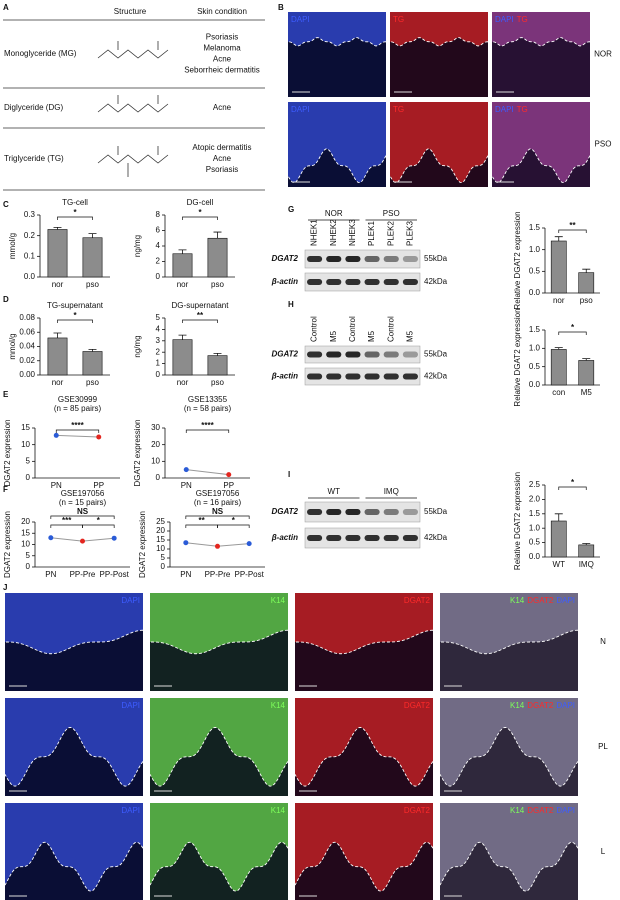 This screenshot has width=620, height=900. Describe the element at coordinates (27, 331) in the screenshot. I see `y-tick-label: 0.06` at that location.